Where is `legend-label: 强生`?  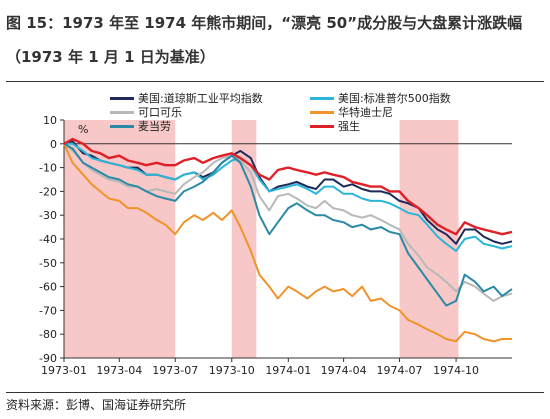 legend-label: 强生 is located at coordinates (349, 126).